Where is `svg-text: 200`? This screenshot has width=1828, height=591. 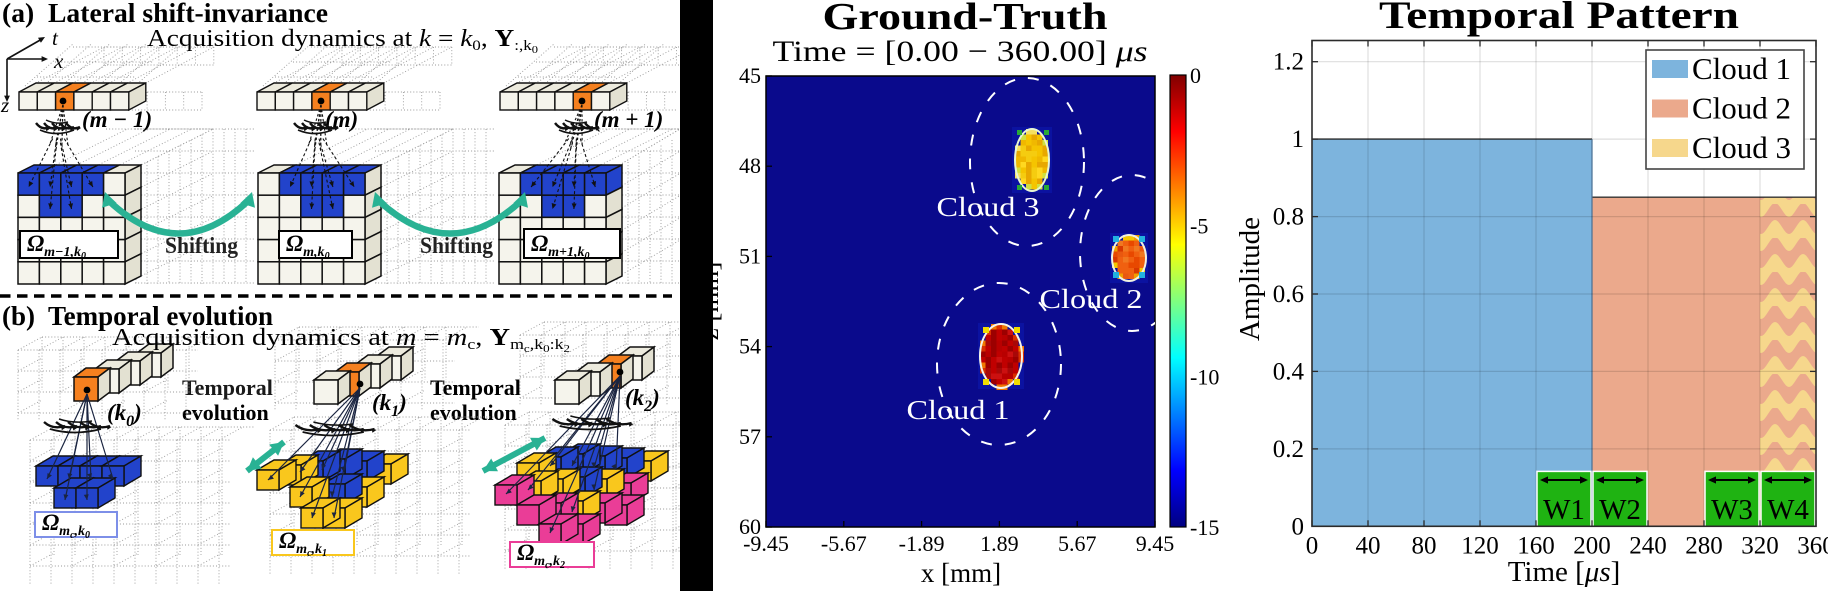 svg-text: 200 is located at coordinates (1592, 545).